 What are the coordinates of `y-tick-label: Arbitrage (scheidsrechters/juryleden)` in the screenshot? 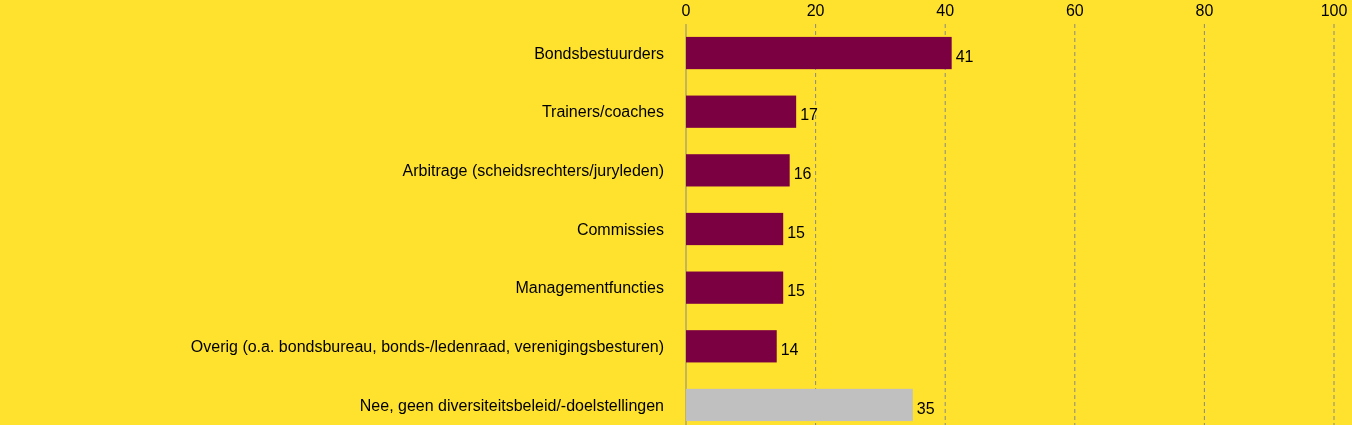 It's located at (533, 170).